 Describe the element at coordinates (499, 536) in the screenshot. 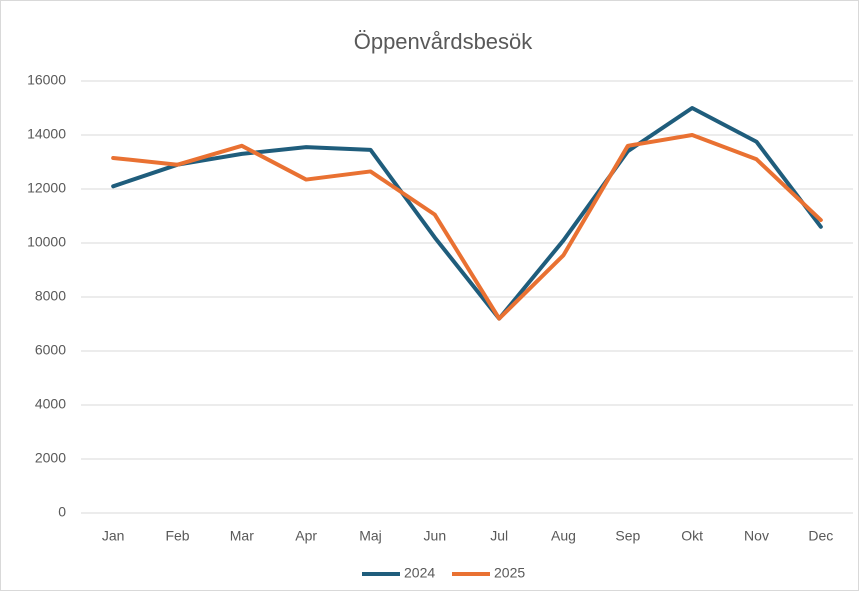

I see `x-tick-label: Jul` at that location.